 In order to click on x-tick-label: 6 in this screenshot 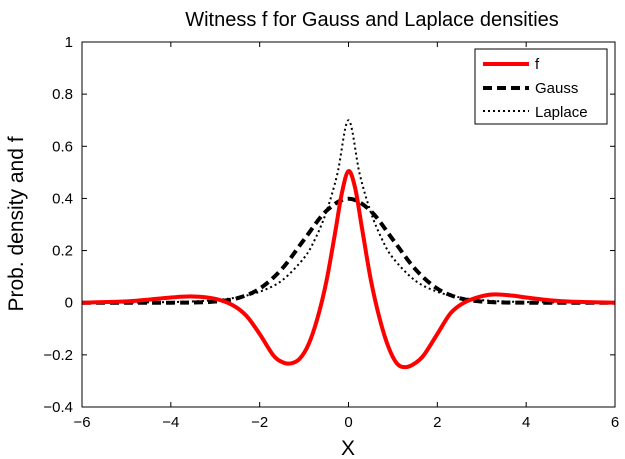, I will do `click(615, 422)`.